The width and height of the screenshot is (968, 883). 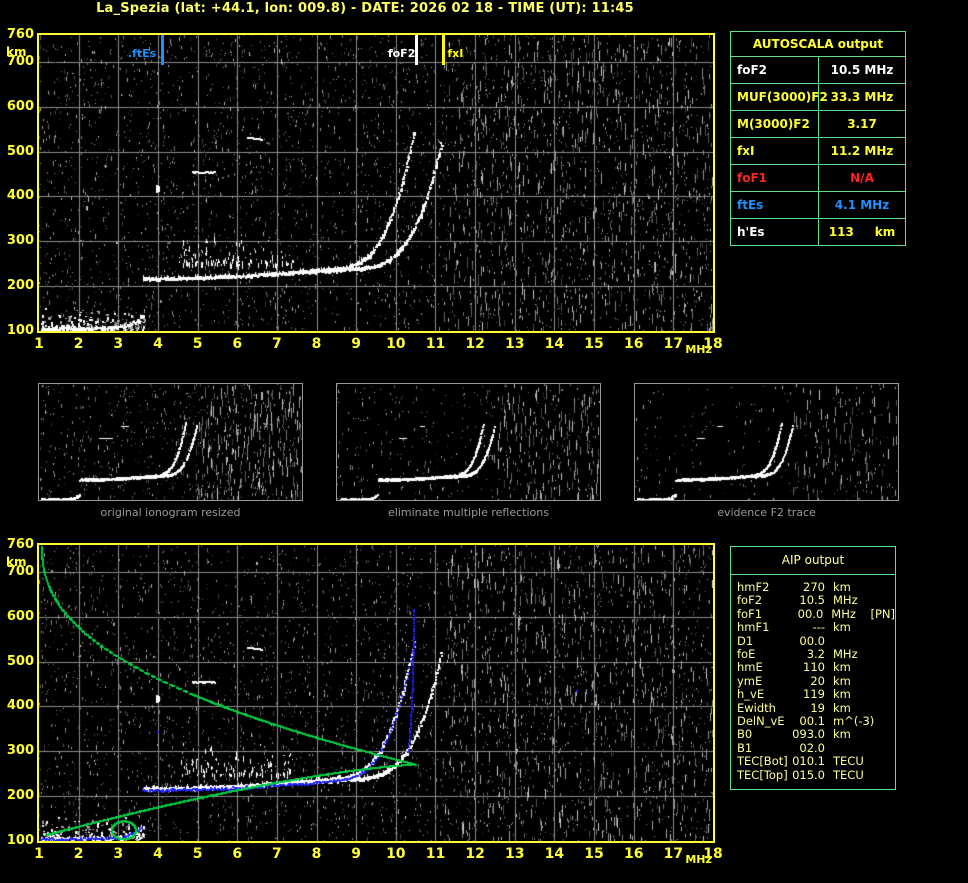 What do you see at coordinates (814, 587) in the screenshot?
I see `aip-param-value: 270` at bounding box center [814, 587].